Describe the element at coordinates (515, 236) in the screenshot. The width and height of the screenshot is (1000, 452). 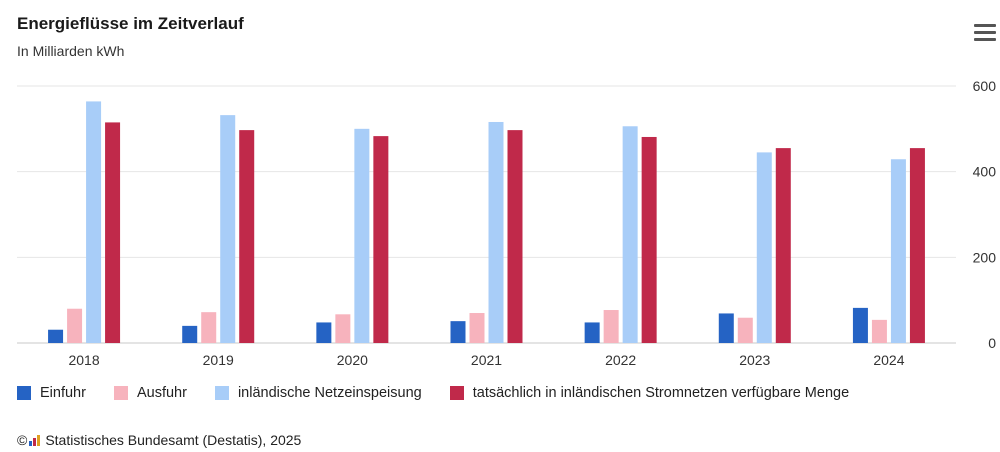
I see `bar-2021-tatsächlich in inländischen Stromnetzen verfügbare Menge` at that location.